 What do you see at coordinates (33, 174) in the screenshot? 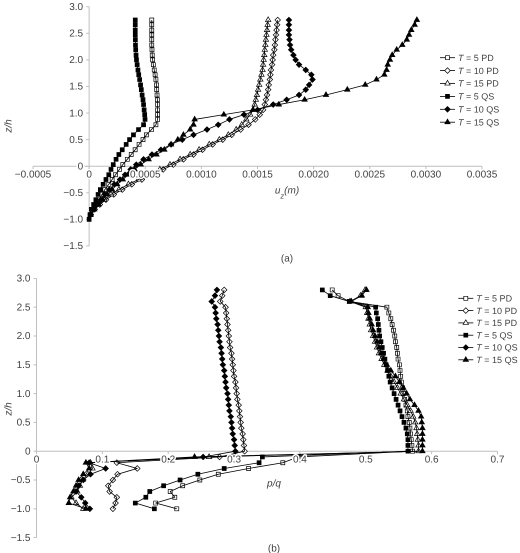
I see `x-tick-label: −0.0005` at bounding box center [33, 174].